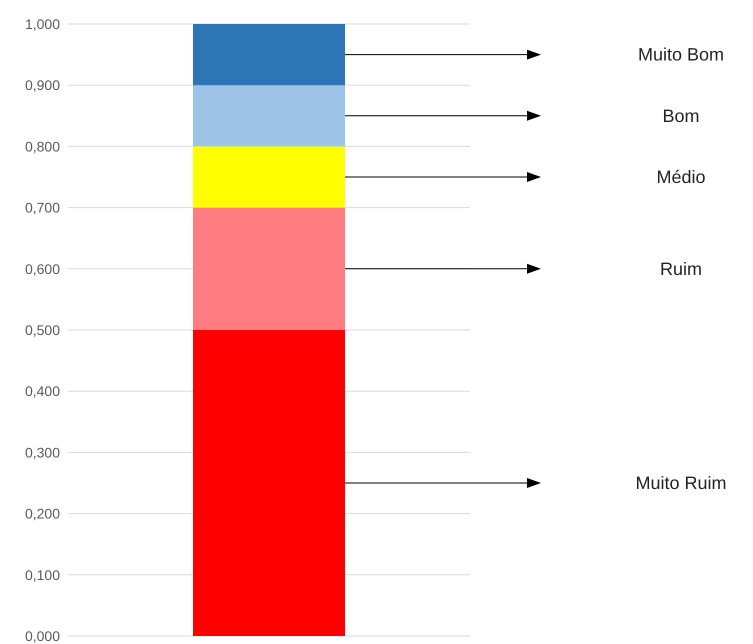 This screenshot has height=644, width=753. I want to click on y-tick-label: 0,100, so click(42, 574).